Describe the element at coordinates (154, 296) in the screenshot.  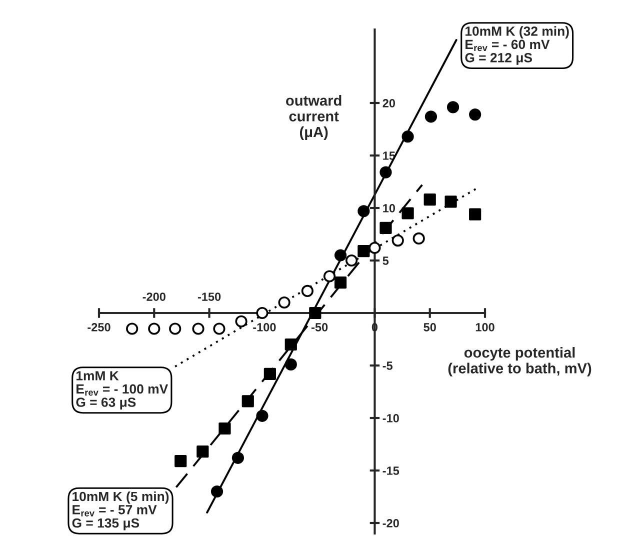
I see `x2-tick-label: -200` at that location.